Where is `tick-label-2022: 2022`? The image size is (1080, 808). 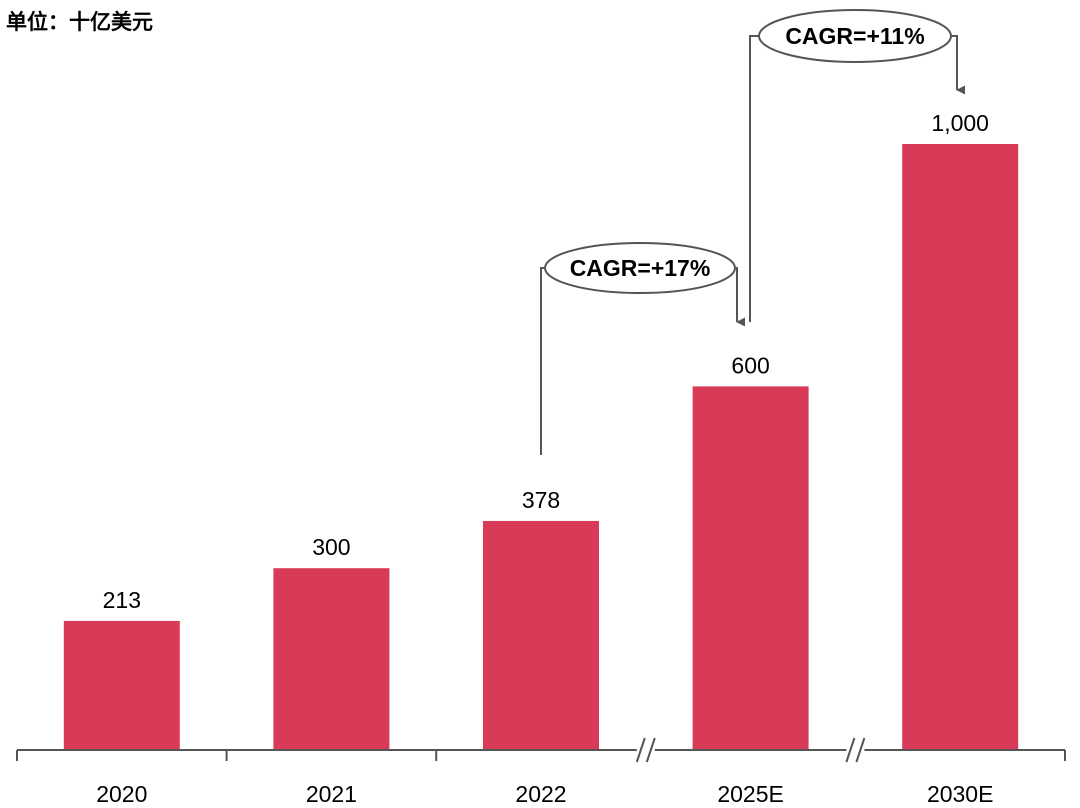 tick-label-2022: 2022 is located at coordinates (540, 794).